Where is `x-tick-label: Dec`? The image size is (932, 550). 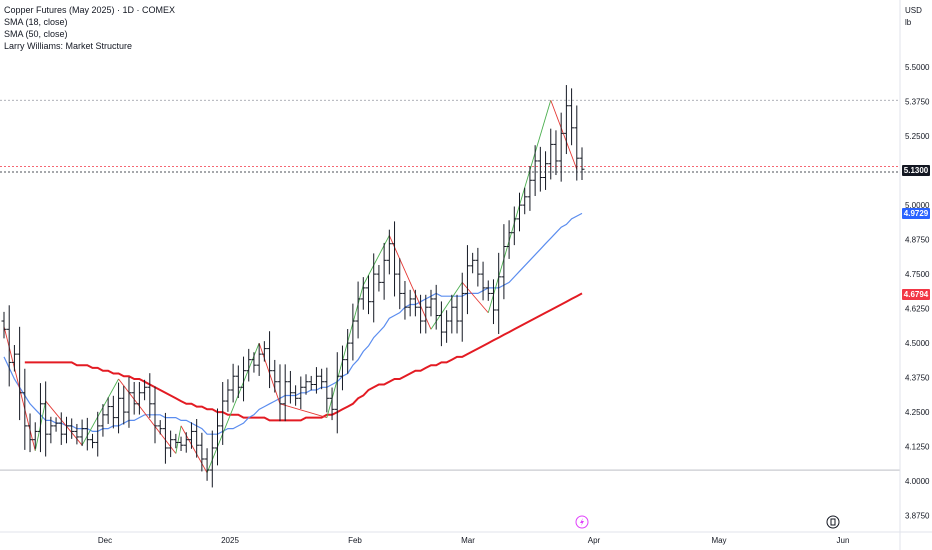 x-tick-label: Dec is located at coordinates (105, 540).